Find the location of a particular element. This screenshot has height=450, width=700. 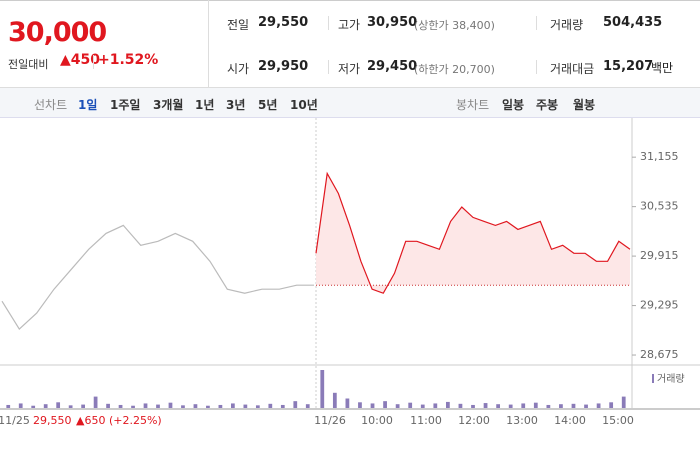

stat-value: 29,950 is located at coordinates (283, 66).